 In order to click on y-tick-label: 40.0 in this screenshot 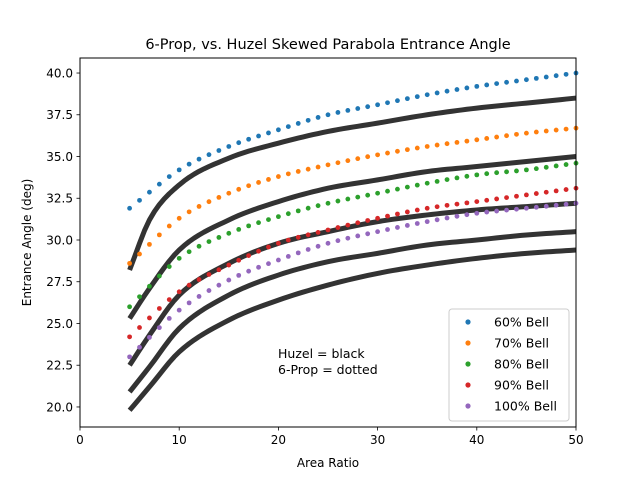, I will do `click(59, 73)`.